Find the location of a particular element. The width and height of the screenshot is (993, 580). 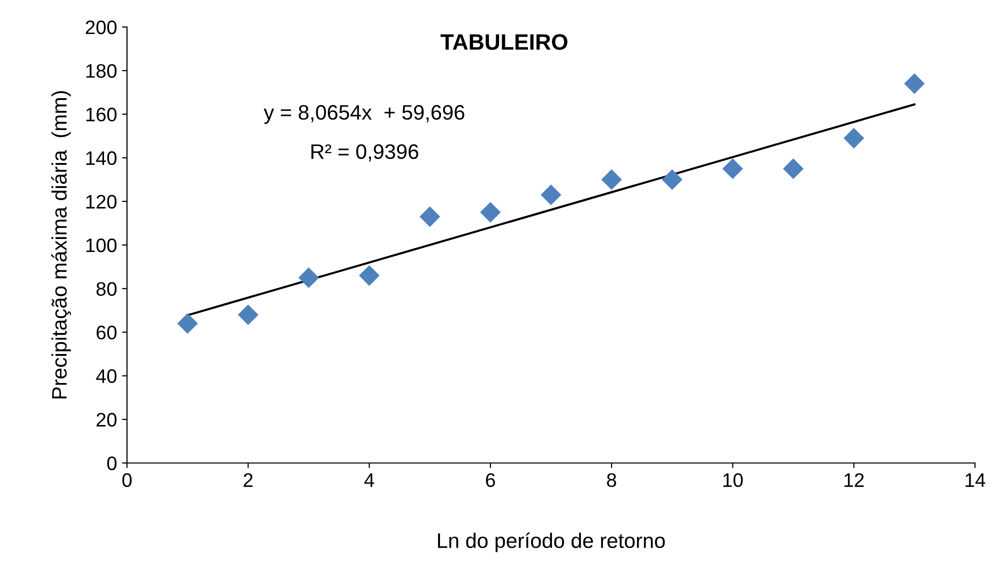

annotation: R² = 0,9396 is located at coordinates (364, 153).